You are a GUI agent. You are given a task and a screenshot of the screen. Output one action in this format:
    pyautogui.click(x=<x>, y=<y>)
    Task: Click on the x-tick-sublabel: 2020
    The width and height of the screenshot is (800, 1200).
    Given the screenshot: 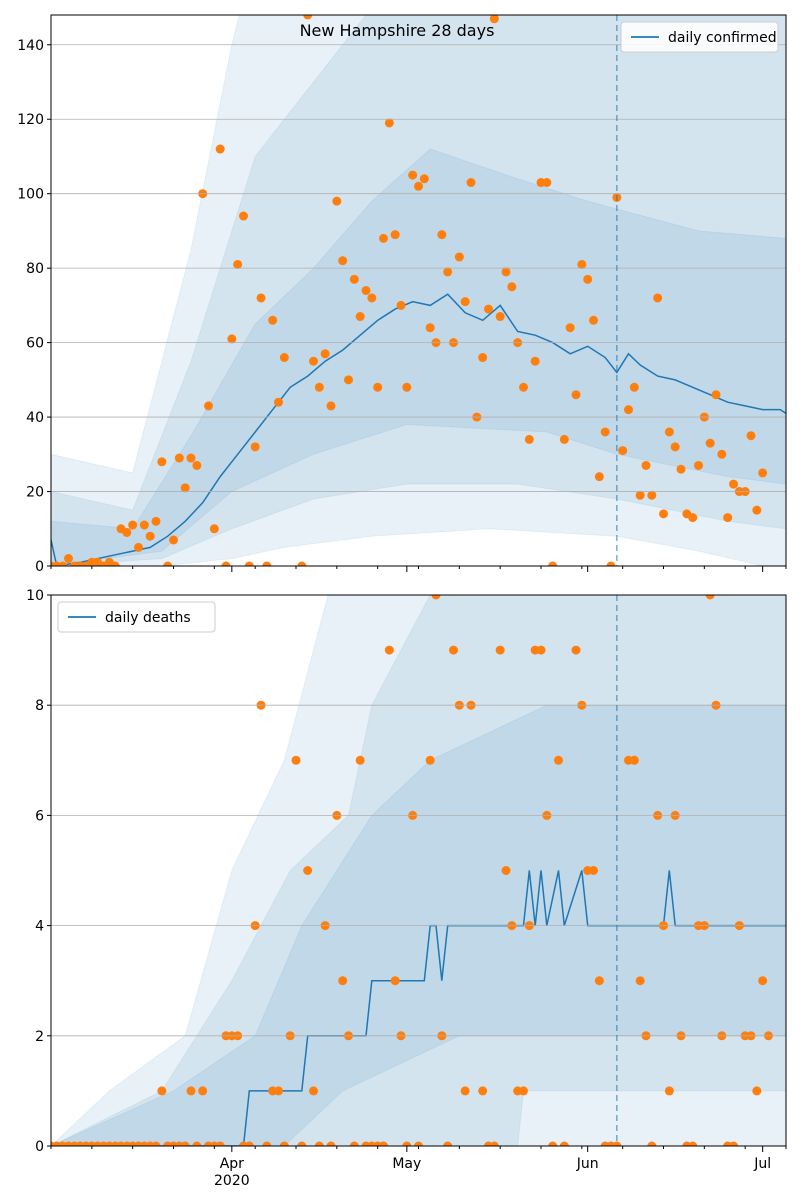 What is the action you would take?
    pyautogui.click(x=232, y=1181)
    